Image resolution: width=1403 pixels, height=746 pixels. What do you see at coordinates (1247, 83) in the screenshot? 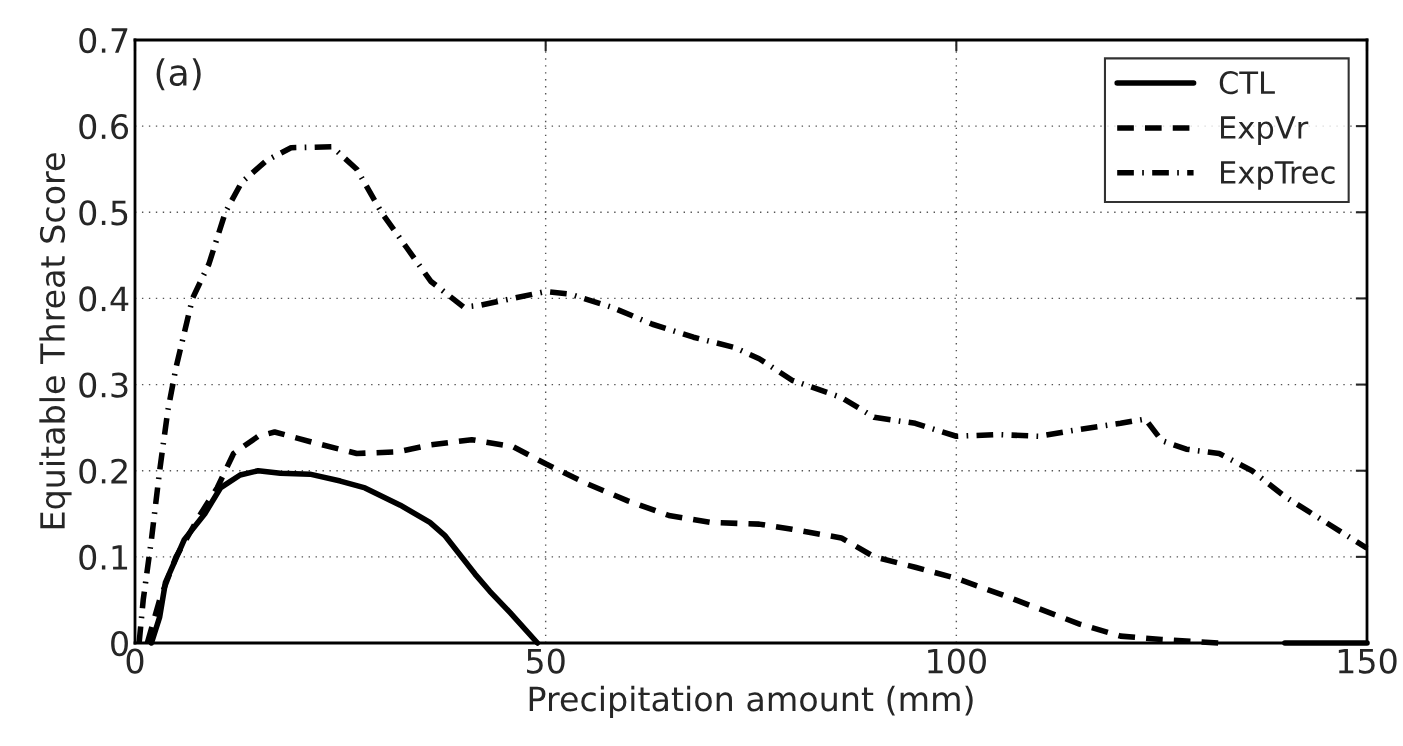
I see `legend-label: CTL` at bounding box center [1247, 83].